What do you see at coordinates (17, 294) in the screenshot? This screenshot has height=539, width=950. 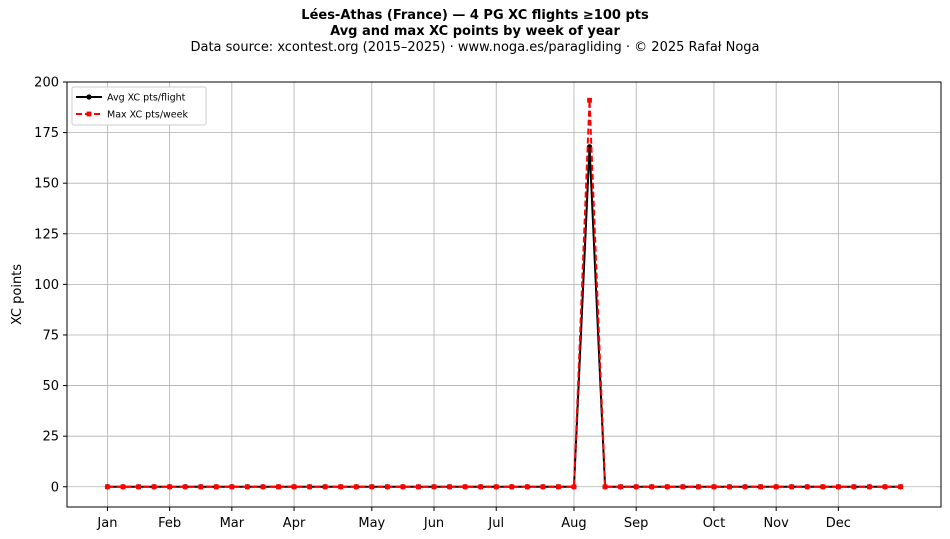 I see `y-axis-label: XC points` at bounding box center [17, 294].